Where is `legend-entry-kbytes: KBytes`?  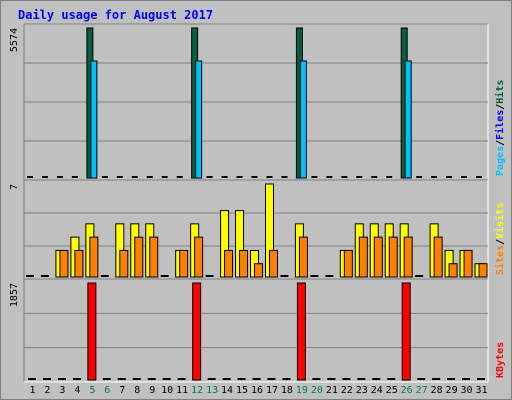 legend-entry-kbytes: KBytes is located at coordinates (500, 360).